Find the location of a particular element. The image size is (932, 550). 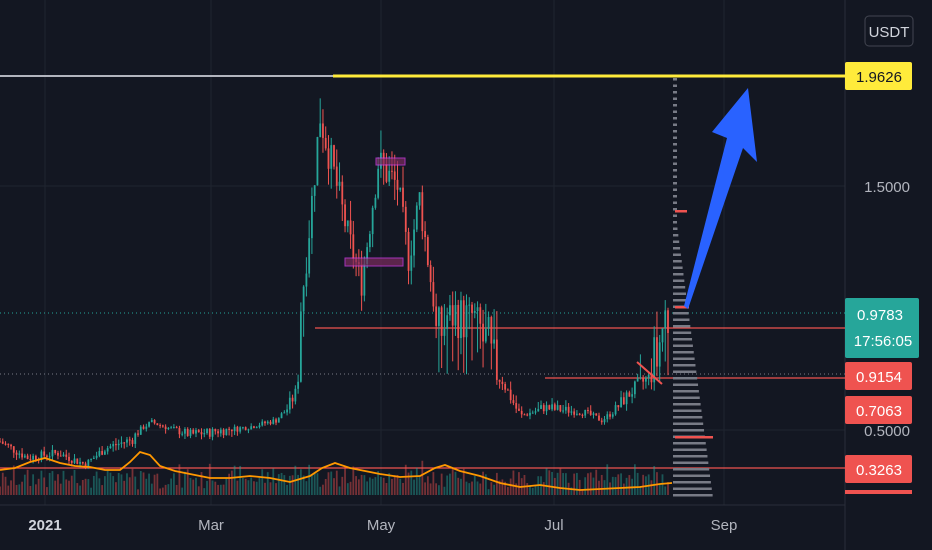

time-tick-2021: 2021 is located at coordinates (44, 525).